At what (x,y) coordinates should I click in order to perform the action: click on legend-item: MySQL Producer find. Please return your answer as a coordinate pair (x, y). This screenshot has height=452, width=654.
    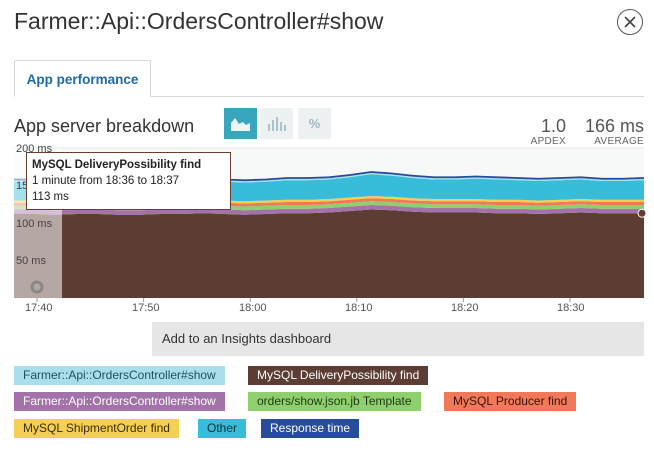
    Looking at the image, I should click on (510, 401).